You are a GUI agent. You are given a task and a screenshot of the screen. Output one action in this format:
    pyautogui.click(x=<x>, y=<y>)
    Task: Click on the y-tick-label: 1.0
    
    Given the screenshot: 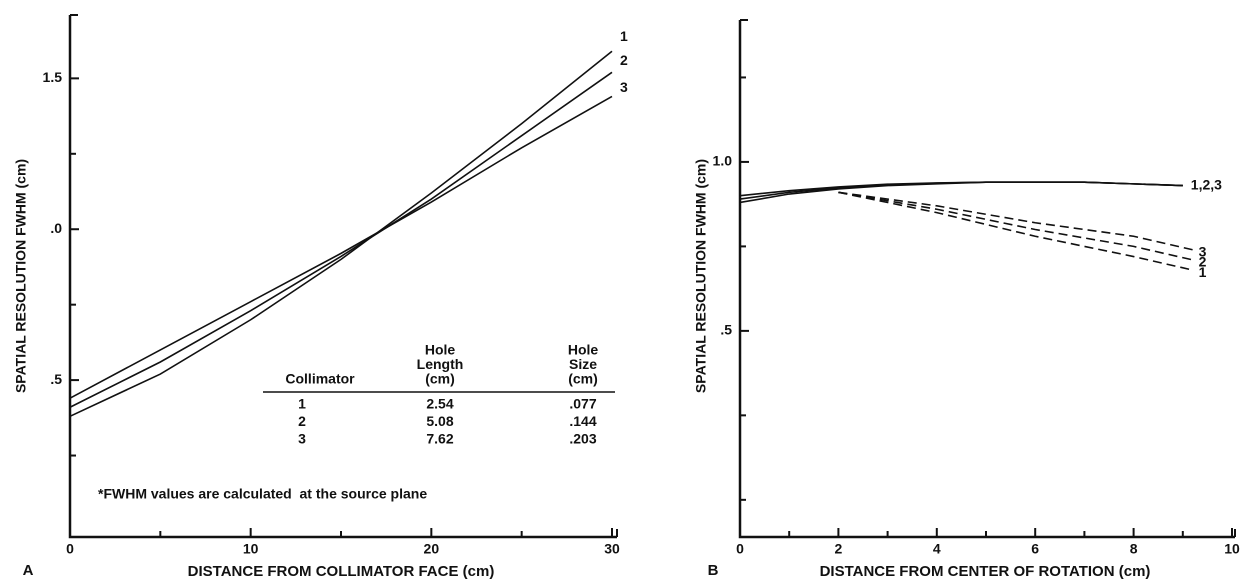 What is the action you would take?
    pyautogui.click(x=723, y=161)
    